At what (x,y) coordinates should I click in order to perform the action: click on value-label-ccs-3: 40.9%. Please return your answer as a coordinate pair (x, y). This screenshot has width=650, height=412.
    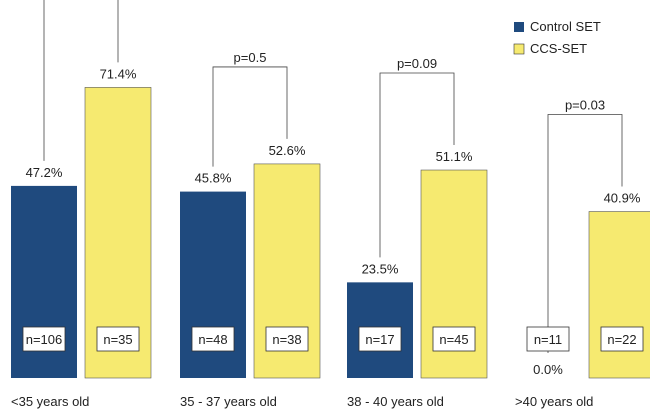
    Looking at the image, I should click on (622, 198).